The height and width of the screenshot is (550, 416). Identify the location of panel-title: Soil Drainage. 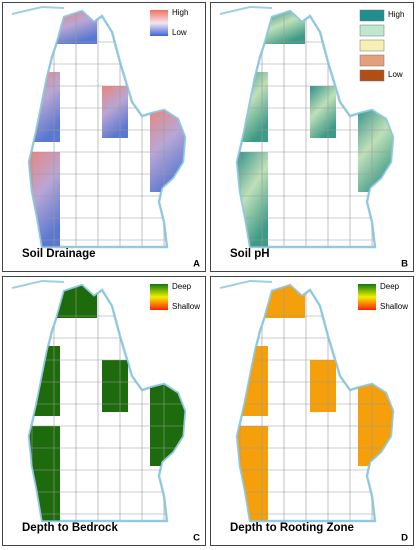
(59, 254).